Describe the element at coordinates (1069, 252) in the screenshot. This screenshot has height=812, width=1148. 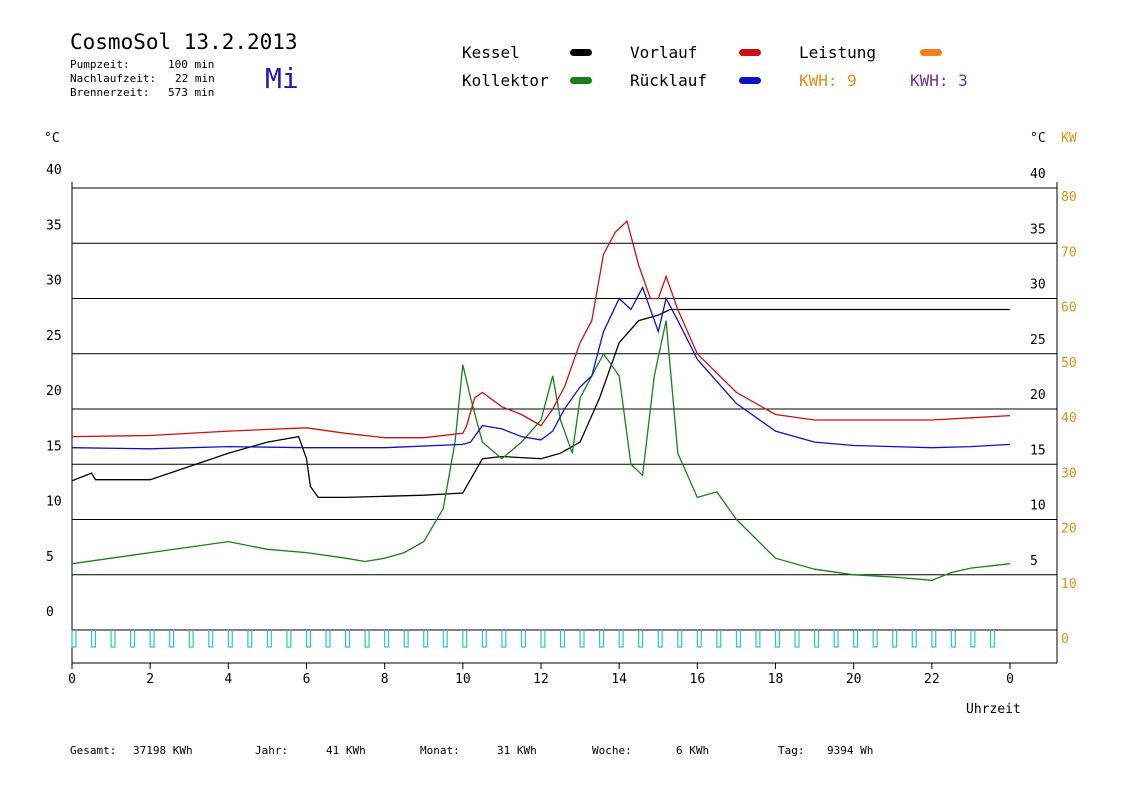
I see `y-right-kw-tick-label-70: 70` at that location.